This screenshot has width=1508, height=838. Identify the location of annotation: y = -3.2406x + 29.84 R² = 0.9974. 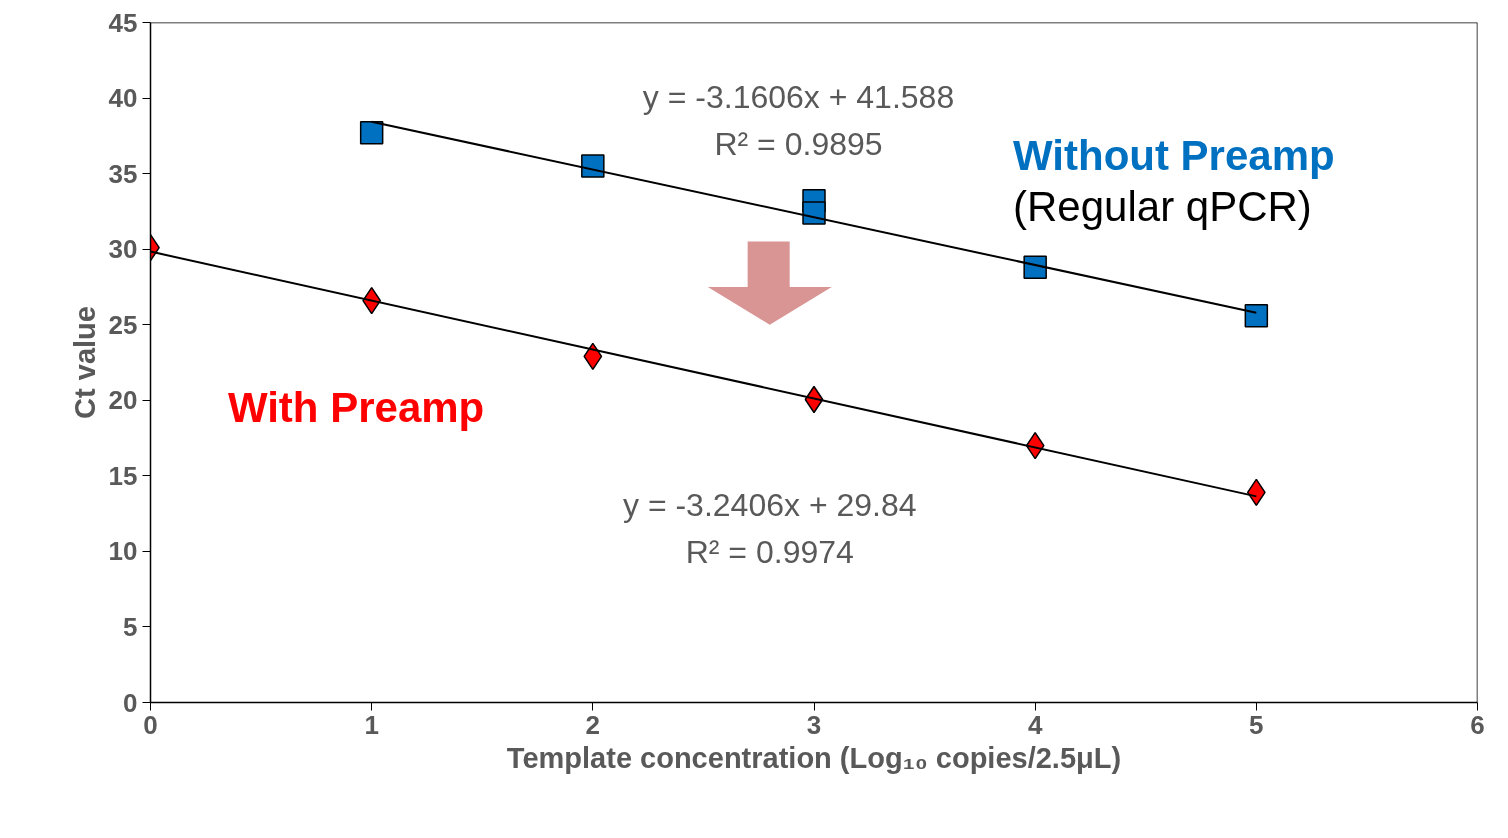
(769, 529).